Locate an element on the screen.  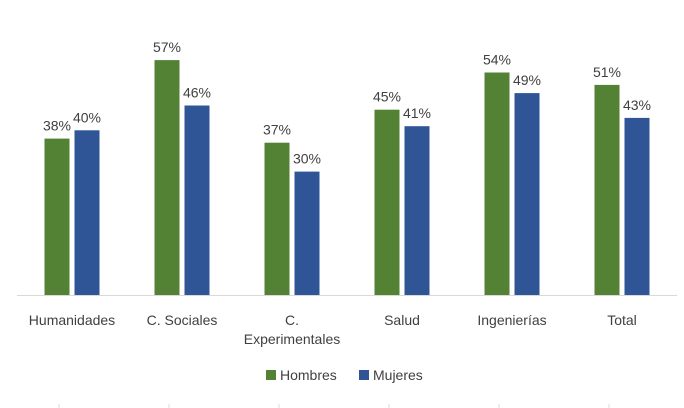
bottom-edge-ticks is located at coordinates (334, 406).